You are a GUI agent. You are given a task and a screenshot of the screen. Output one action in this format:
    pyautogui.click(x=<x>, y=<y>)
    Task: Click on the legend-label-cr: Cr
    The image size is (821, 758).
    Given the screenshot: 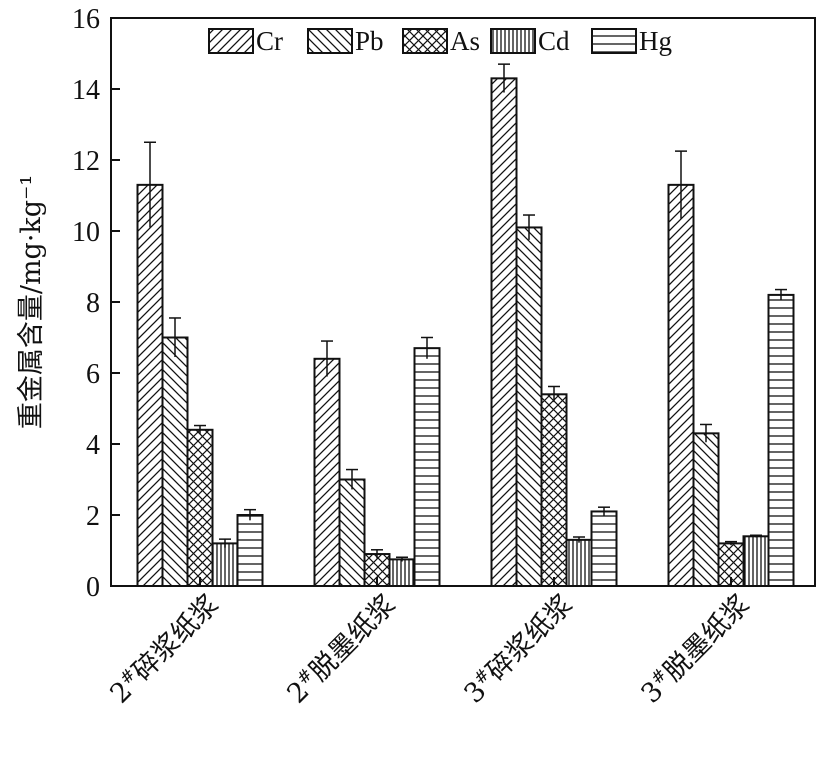 What is the action you would take?
    pyautogui.click(x=269, y=41)
    